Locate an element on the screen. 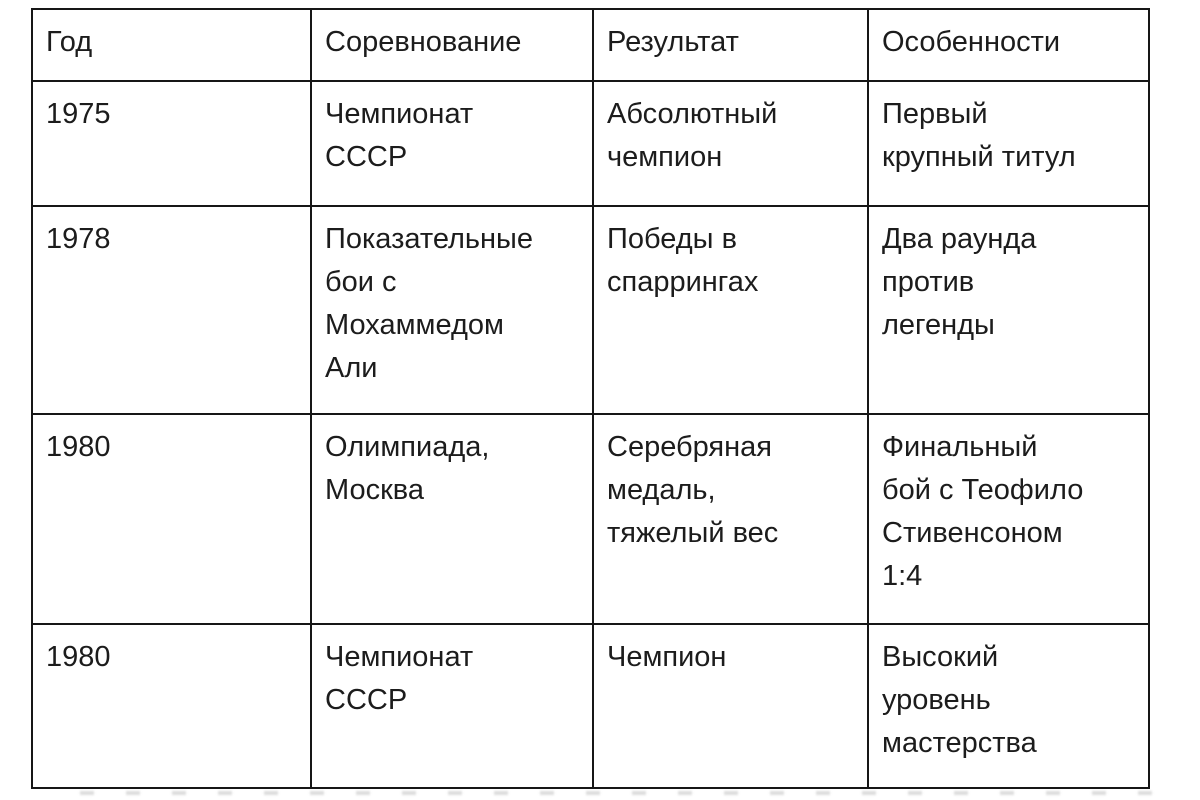 The height and width of the screenshot is (800, 1200). header-cell-features: Особенности is located at coordinates (1008, 45).